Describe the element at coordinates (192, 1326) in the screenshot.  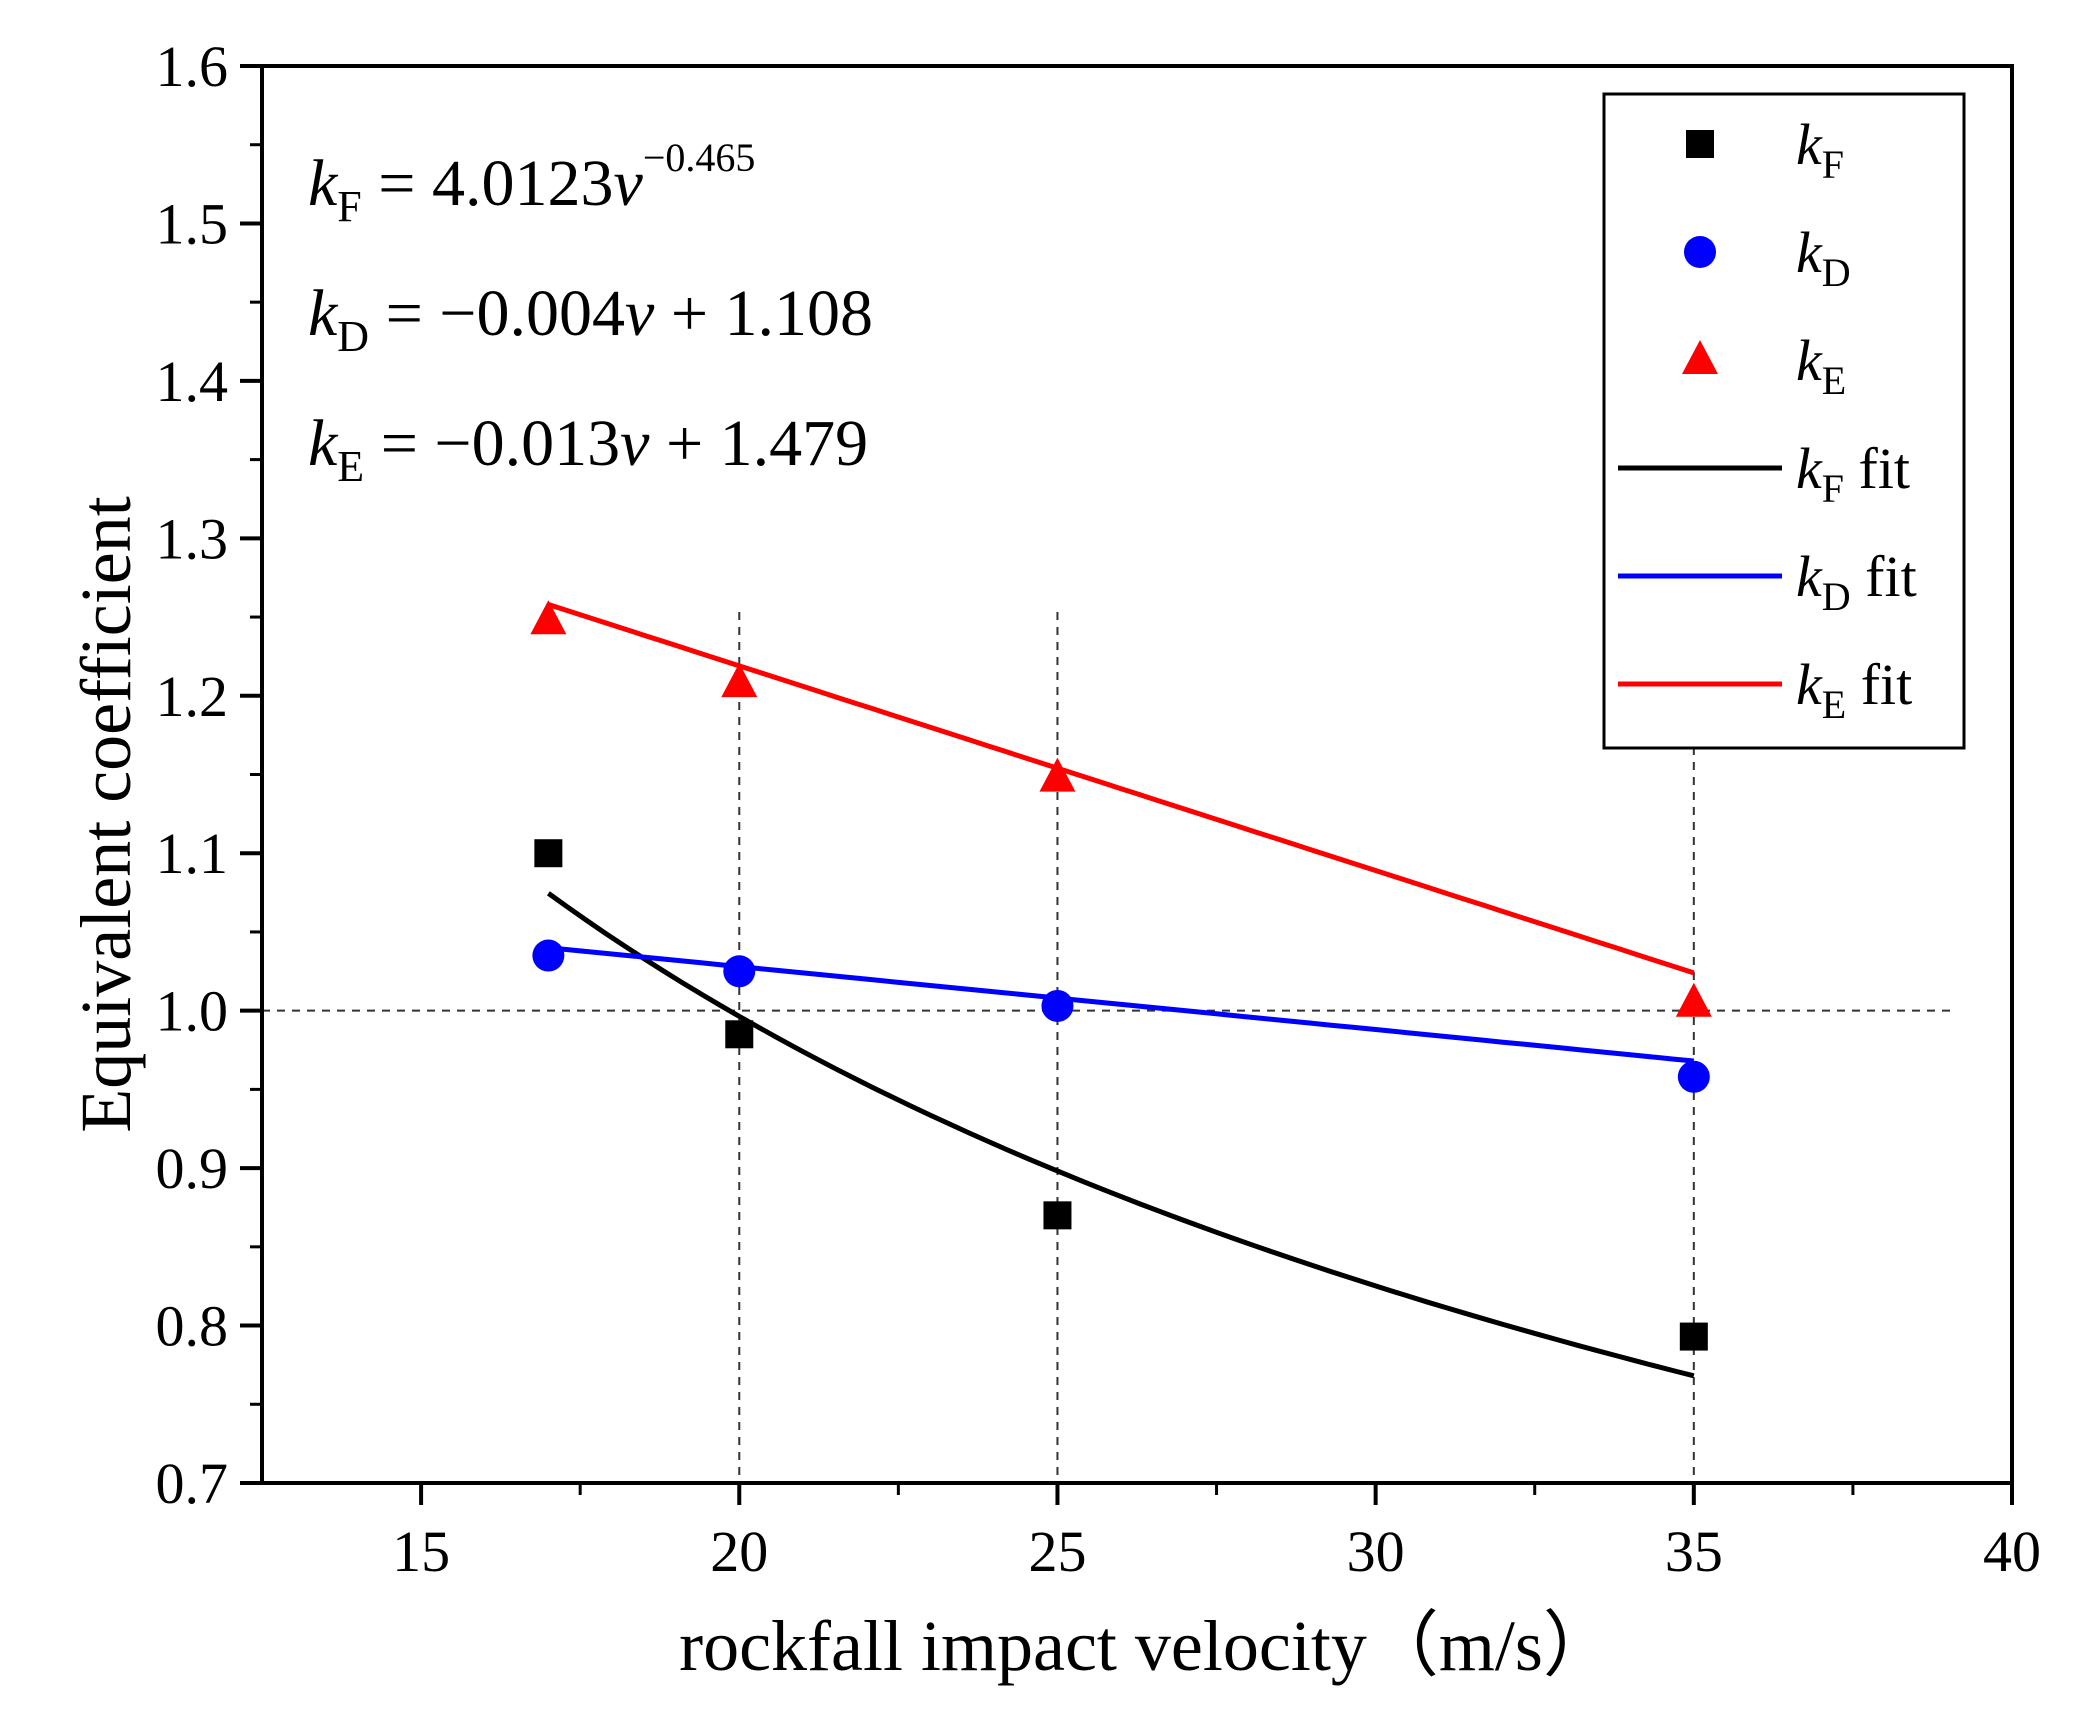
I see `y-tick-label: 0.8` at that location.